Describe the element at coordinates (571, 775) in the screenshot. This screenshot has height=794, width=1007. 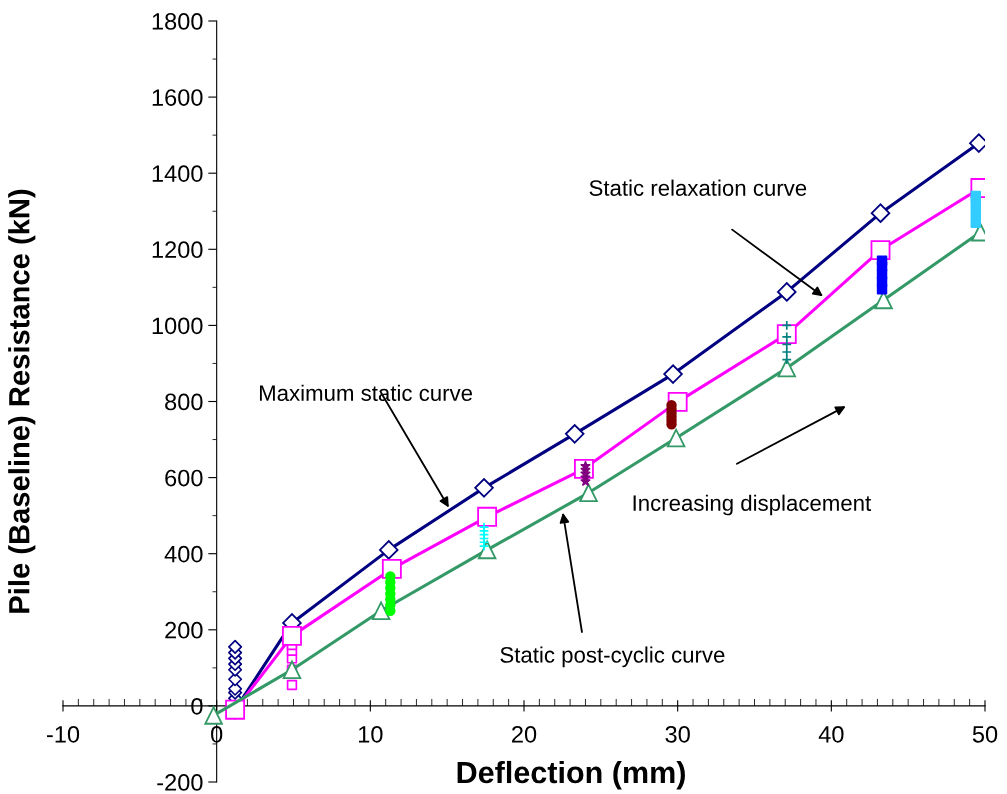
I see `x-axis-title: Deflection (mm)` at that location.